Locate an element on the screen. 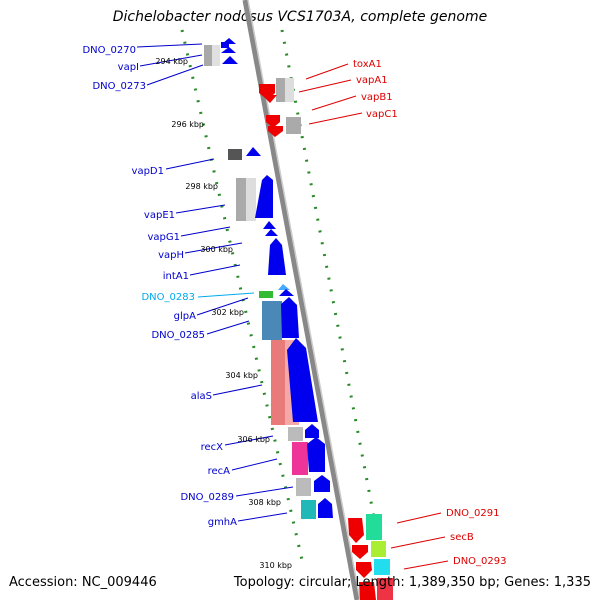  leader-dno0289 is located at coordinates (264, 491).